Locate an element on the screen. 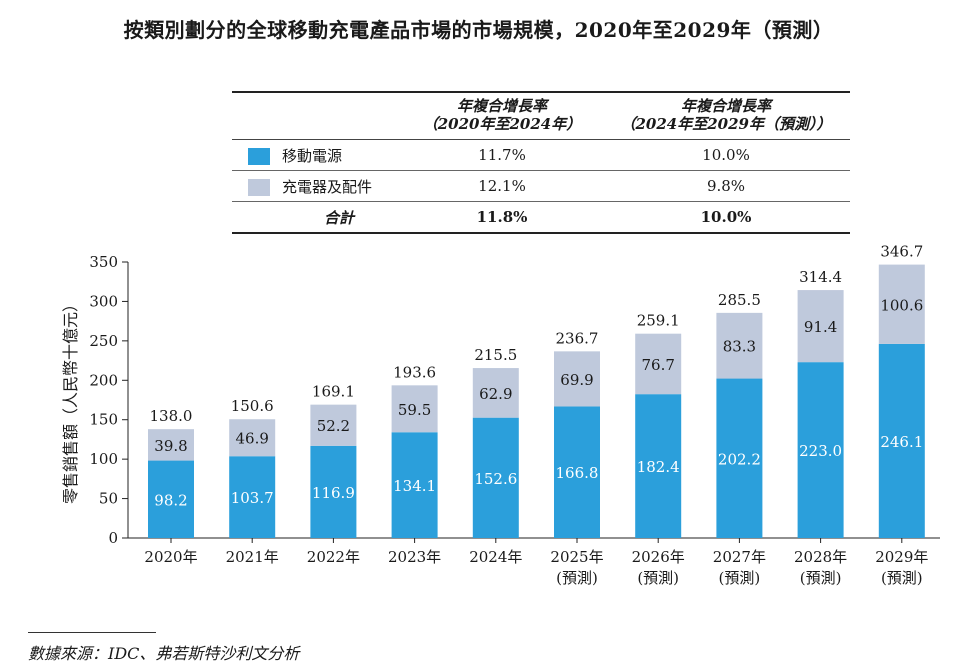 The height and width of the screenshot is (672, 957). data-label-total: 259.1 is located at coordinates (658, 321).